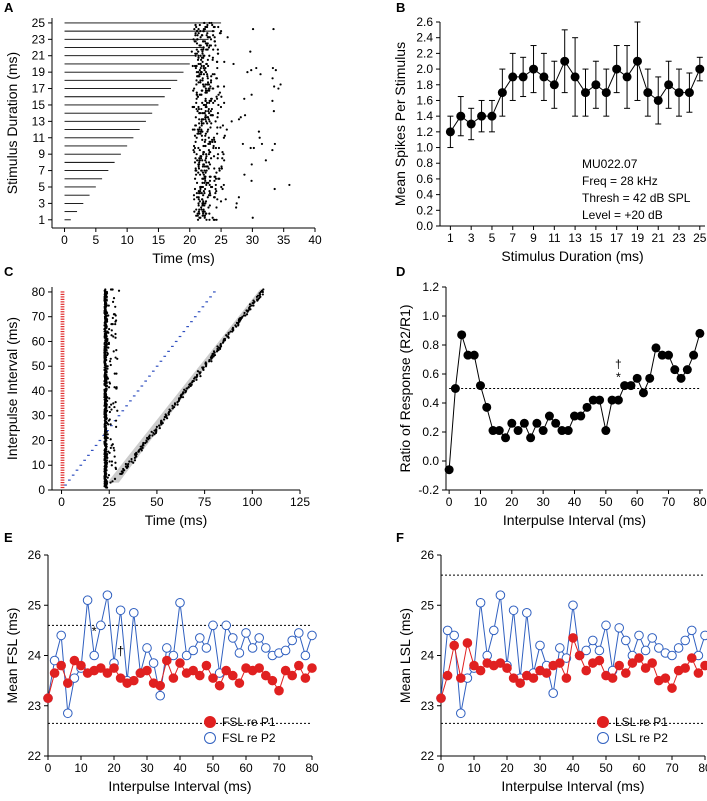  What do you see at coordinates (205, 502) in the screenshot?
I see `x-tick-label: 75` at bounding box center [205, 502].